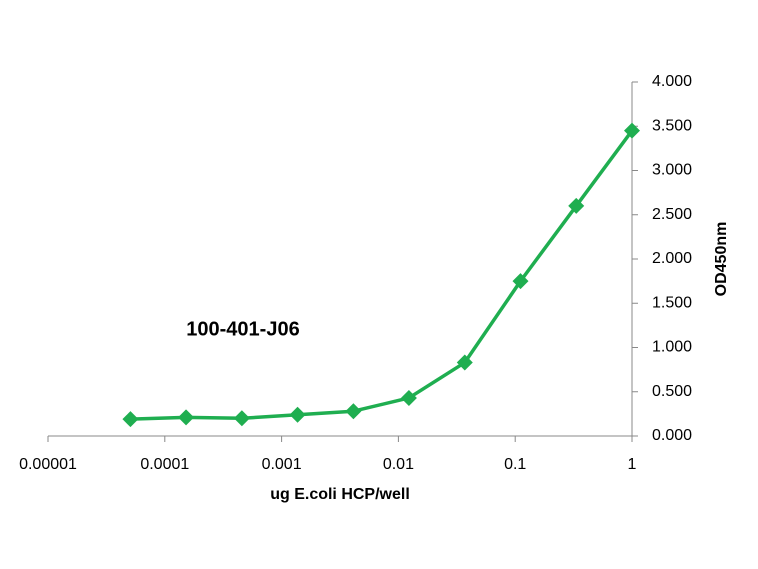  Describe the element at coordinates (672, 391) in the screenshot. I see `y-tick-label: 0.500` at that location.